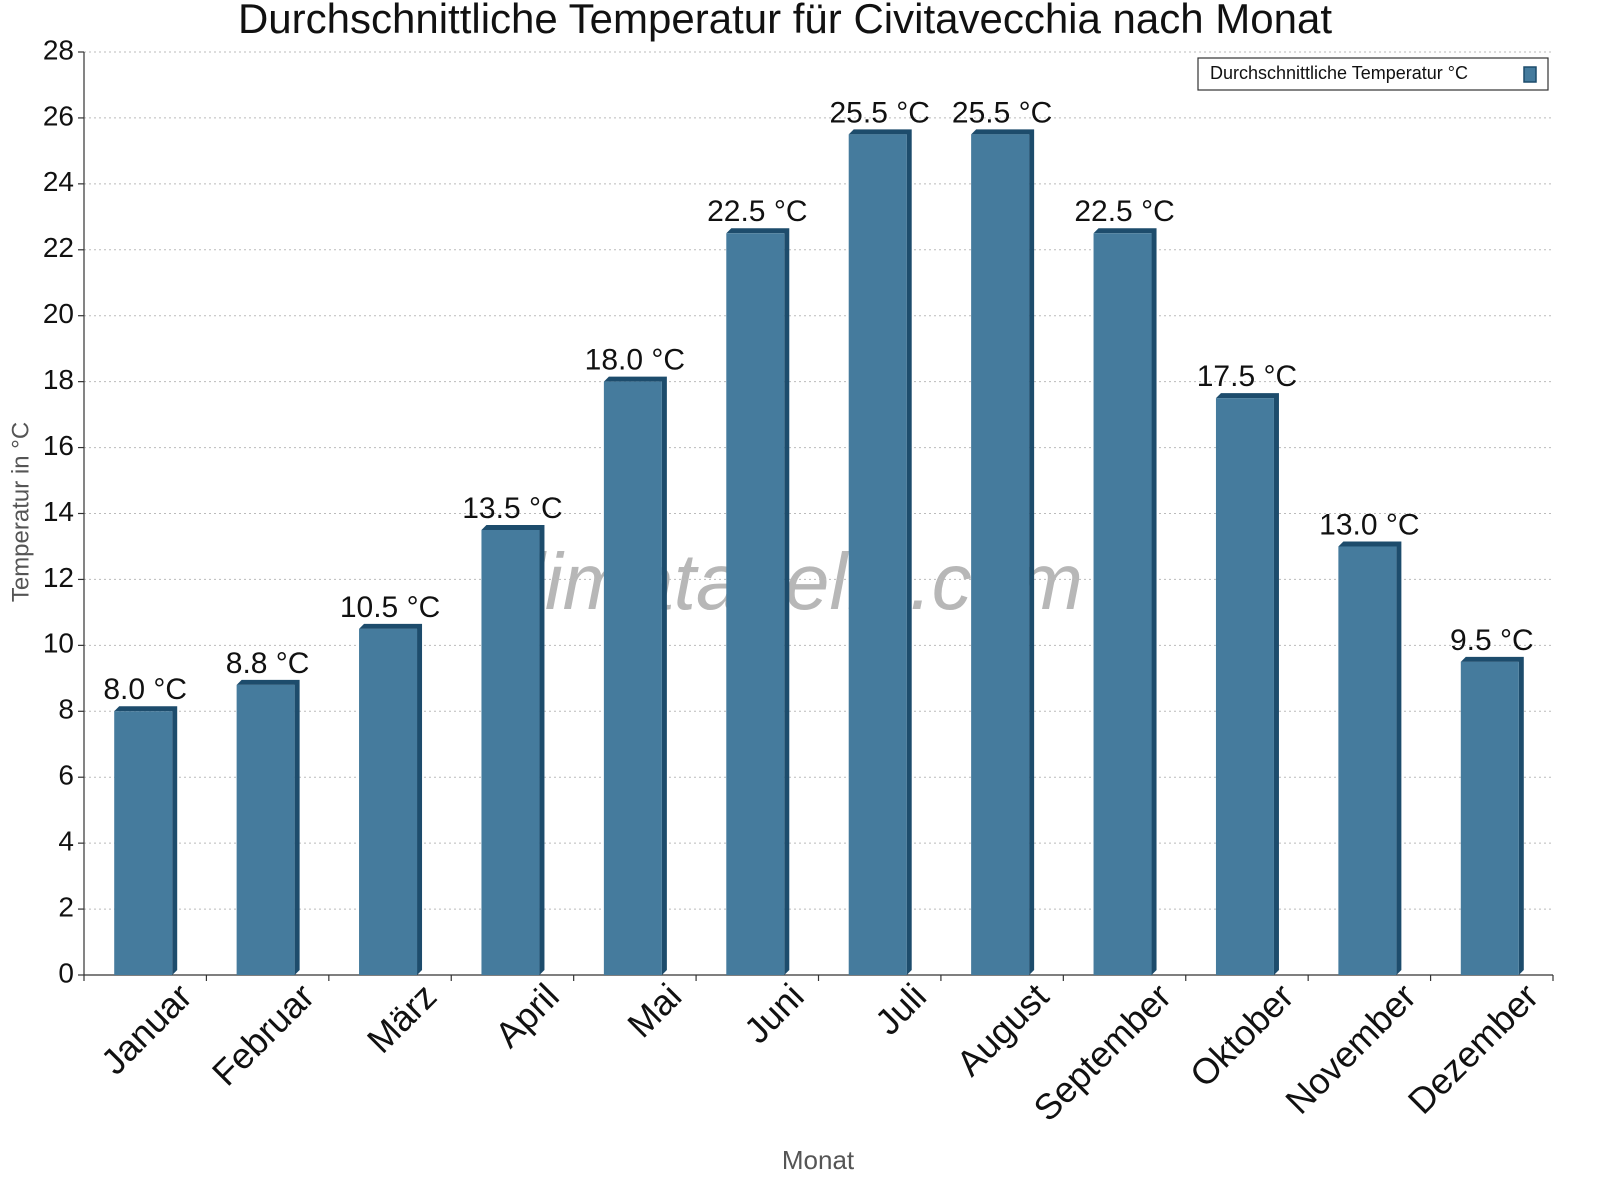 This screenshot has width=1600, height=1200. Describe the element at coordinates (774, 1013) in the screenshot. I see `x-tick-label: Juni` at that location.